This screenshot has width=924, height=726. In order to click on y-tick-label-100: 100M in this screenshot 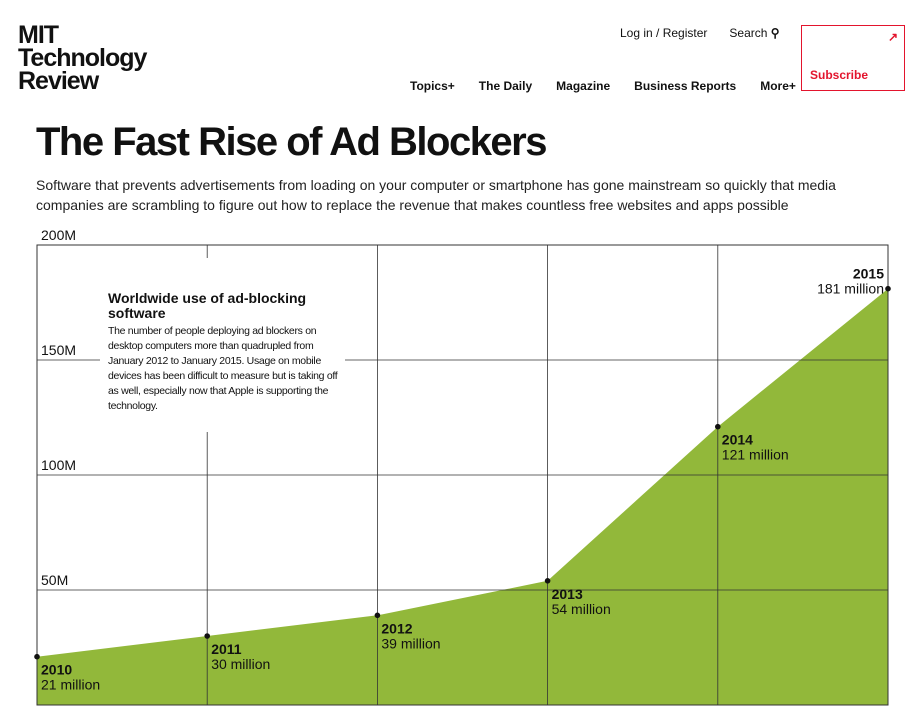, I will do `click(58, 465)`.